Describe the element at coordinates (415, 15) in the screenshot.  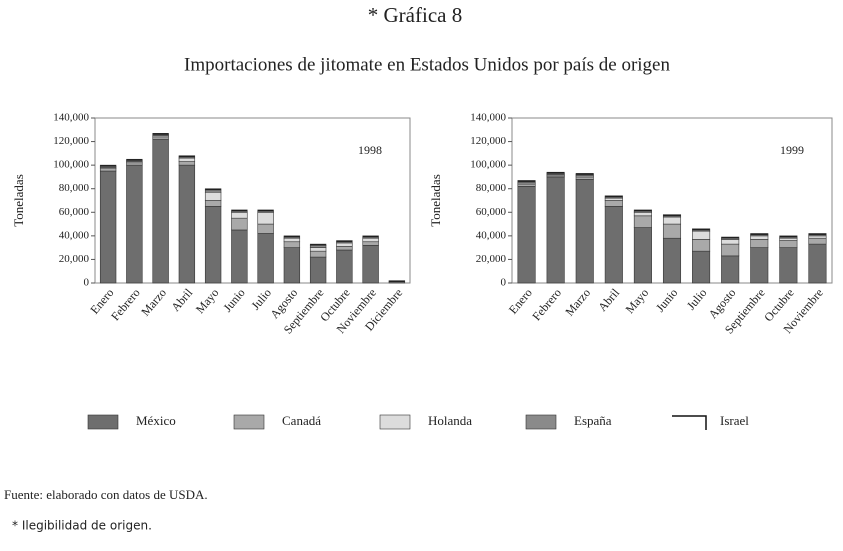
I see `page-title: * Gráfica 8` at that location.